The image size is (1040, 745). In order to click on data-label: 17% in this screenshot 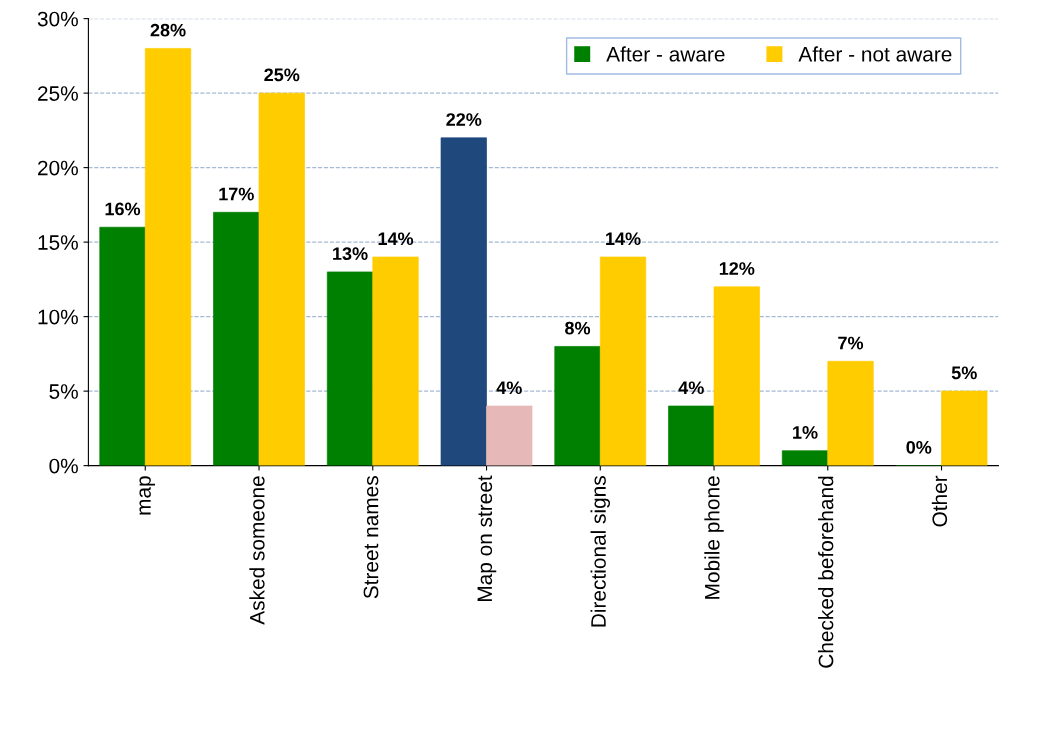, I will do `click(236, 194)`.